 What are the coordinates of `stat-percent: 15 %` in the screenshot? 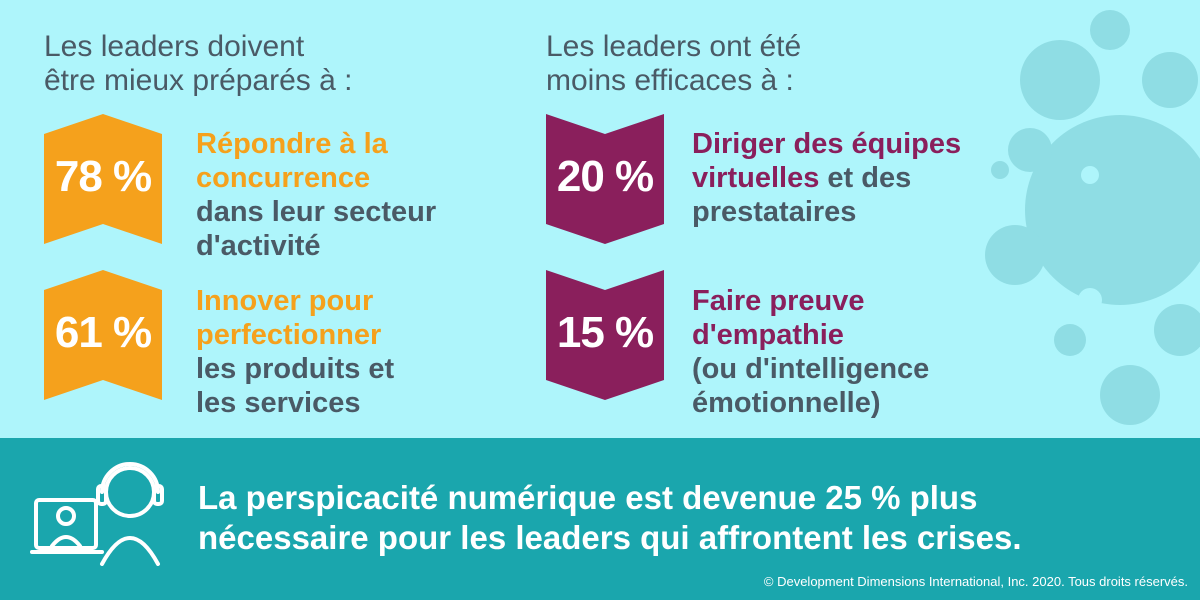 It's located at (605, 332).